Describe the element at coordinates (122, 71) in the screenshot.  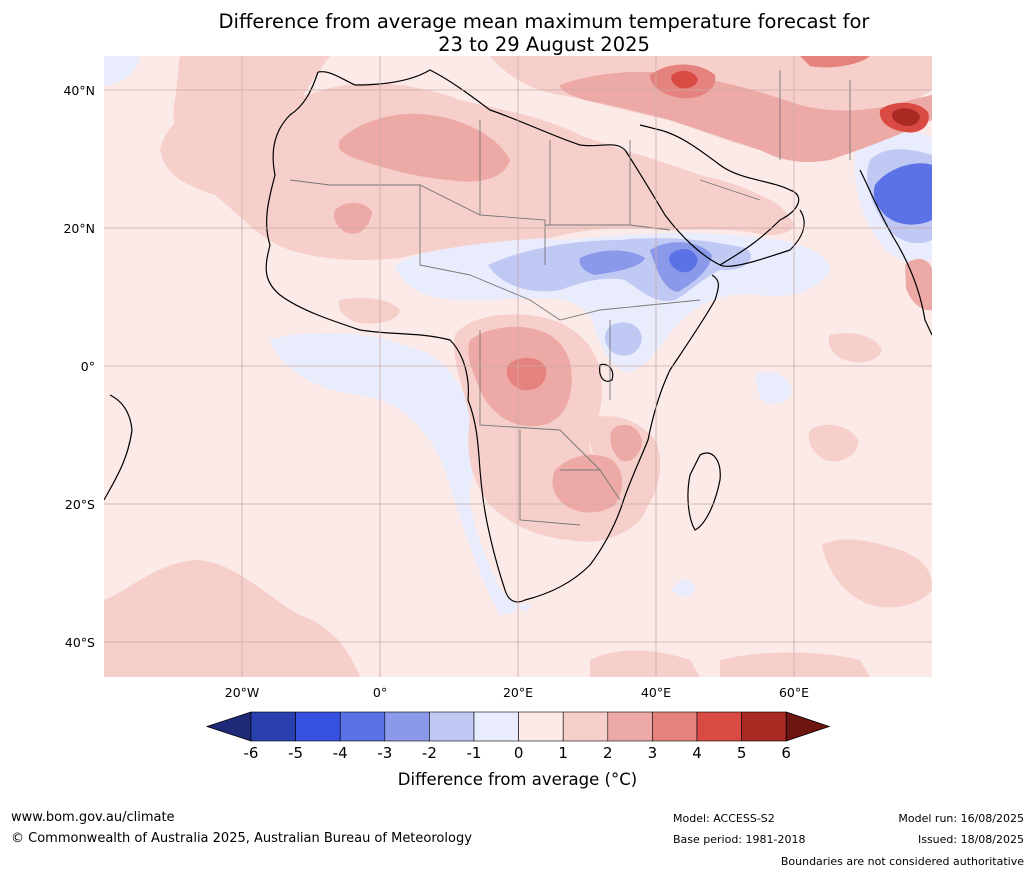
I see `anomaly-region-cool-natl` at that location.